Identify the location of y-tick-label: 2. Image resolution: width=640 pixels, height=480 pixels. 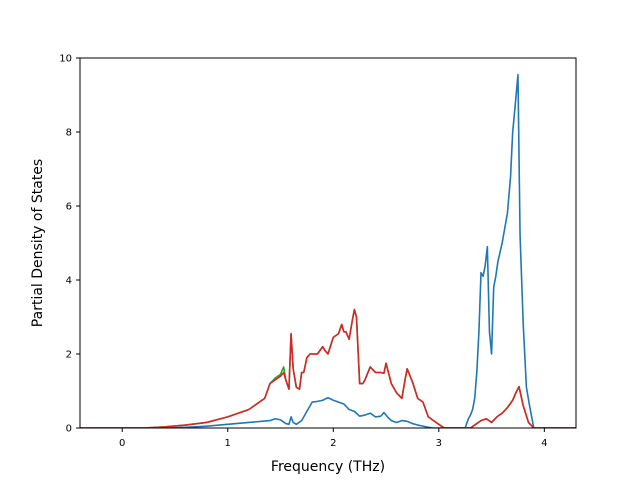
(69, 355).